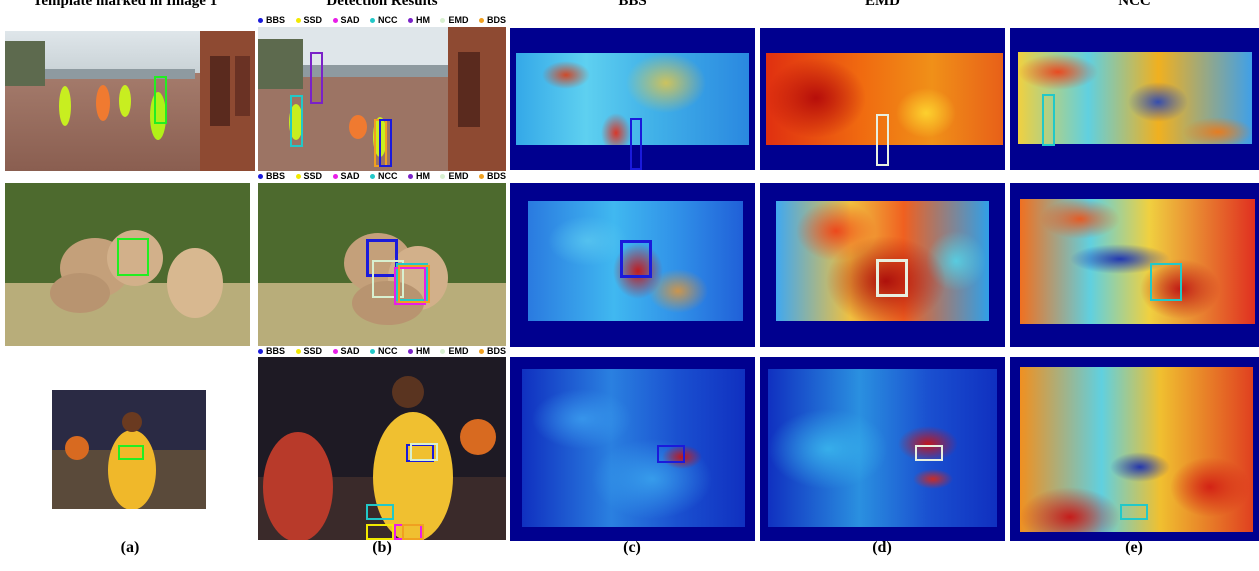 This screenshot has width=1259, height=571. Describe the element at coordinates (130, 547) in the screenshot. I see `caption-a: (a)` at that location.